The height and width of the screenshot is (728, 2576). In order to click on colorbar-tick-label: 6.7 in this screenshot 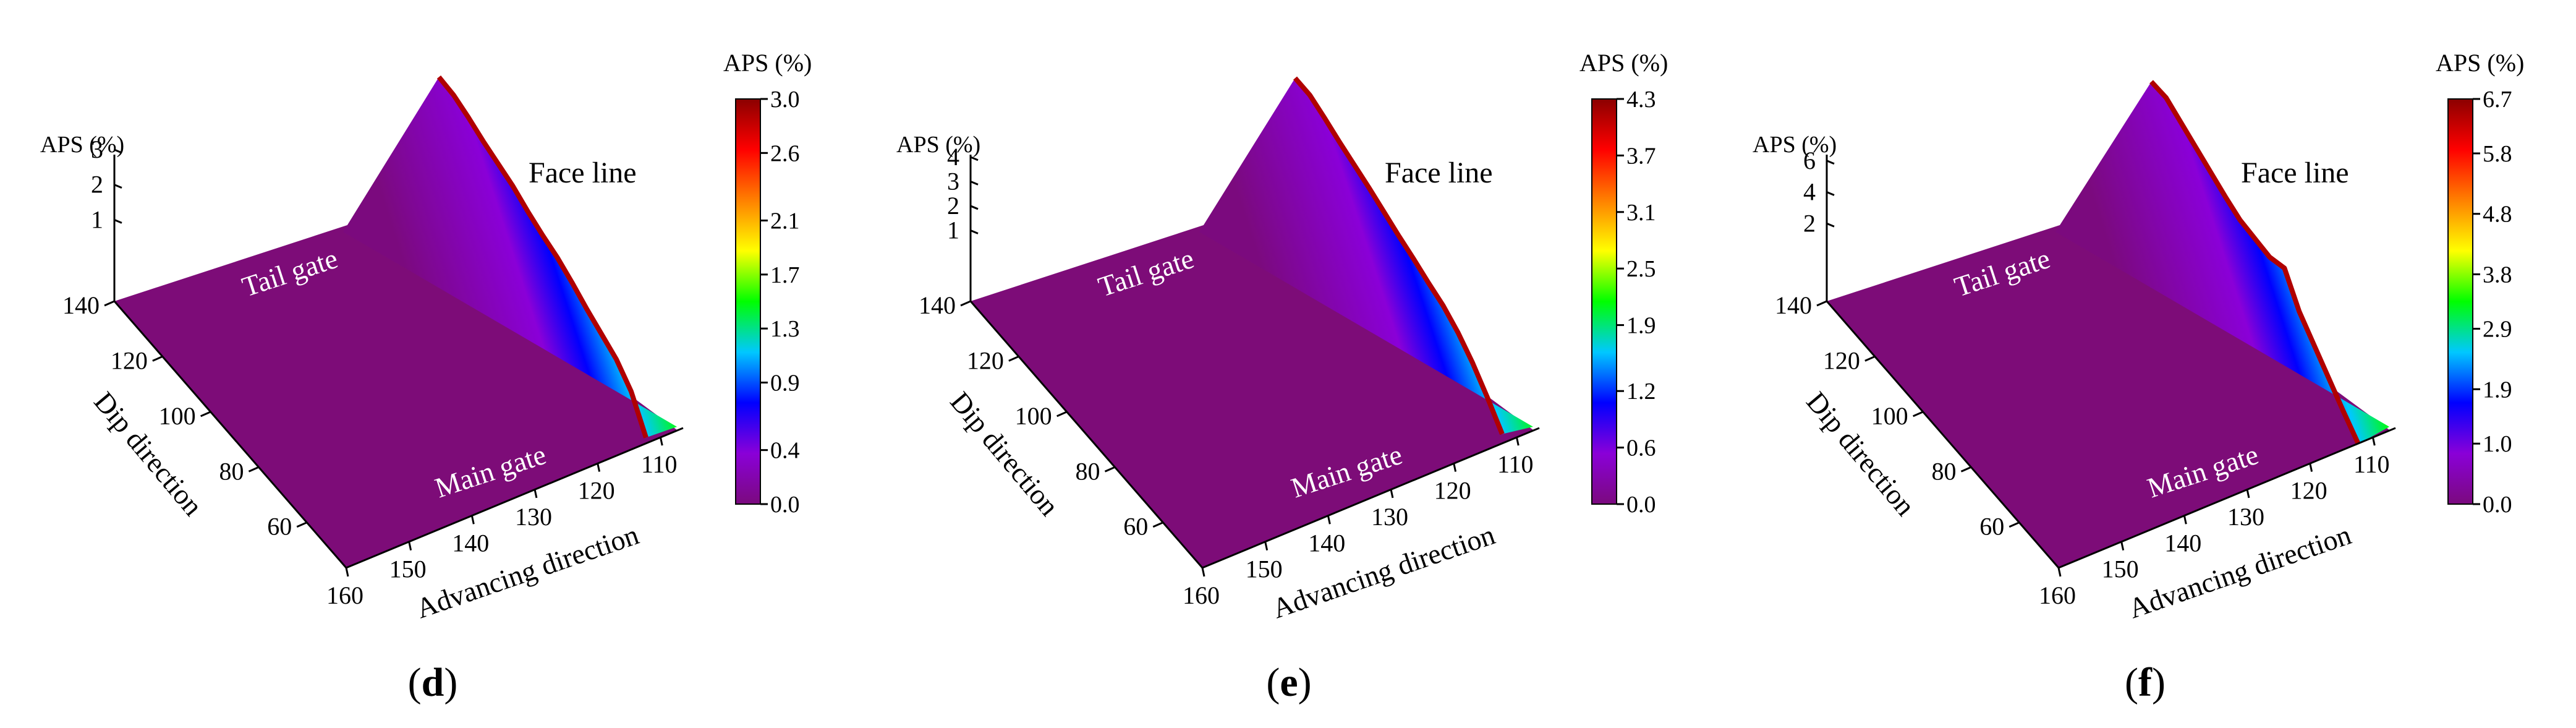, I will do `click(2497, 100)`.